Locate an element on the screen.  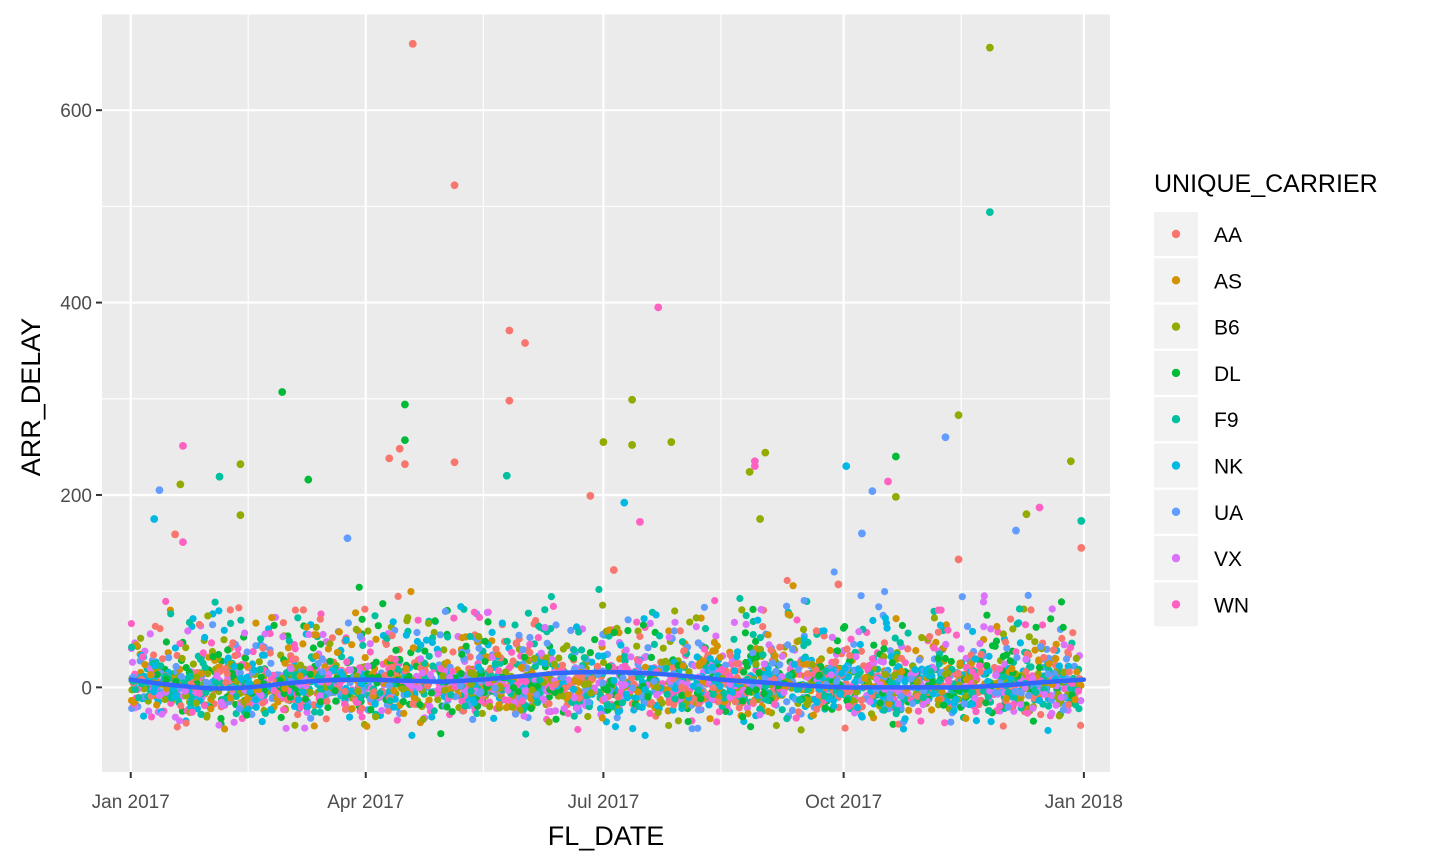
y-tick-label: 400 is located at coordinates (76, 304).